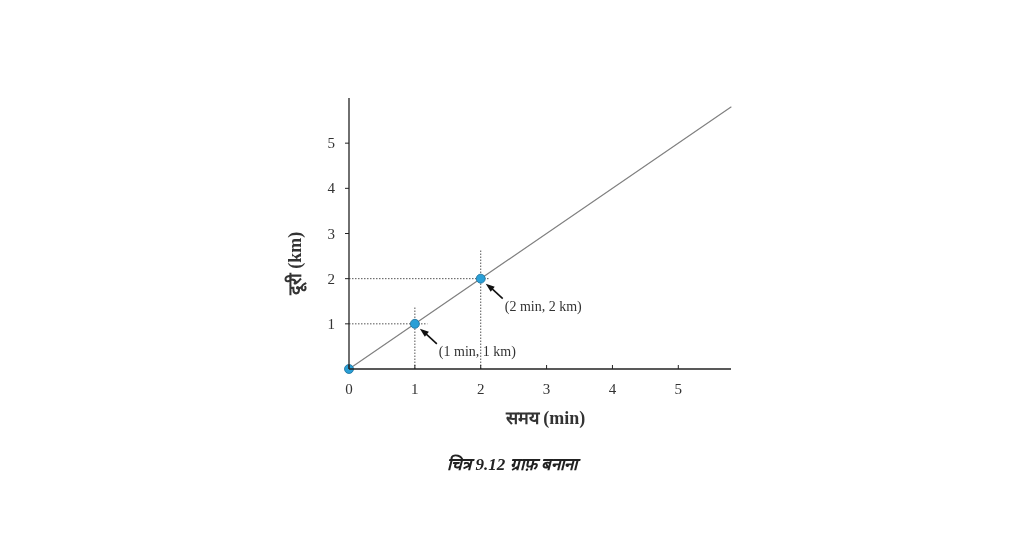 The height and width of the screenshot is (538, 1024). I want to click on y-axis-title: दूरी (km), so click(295, 264).